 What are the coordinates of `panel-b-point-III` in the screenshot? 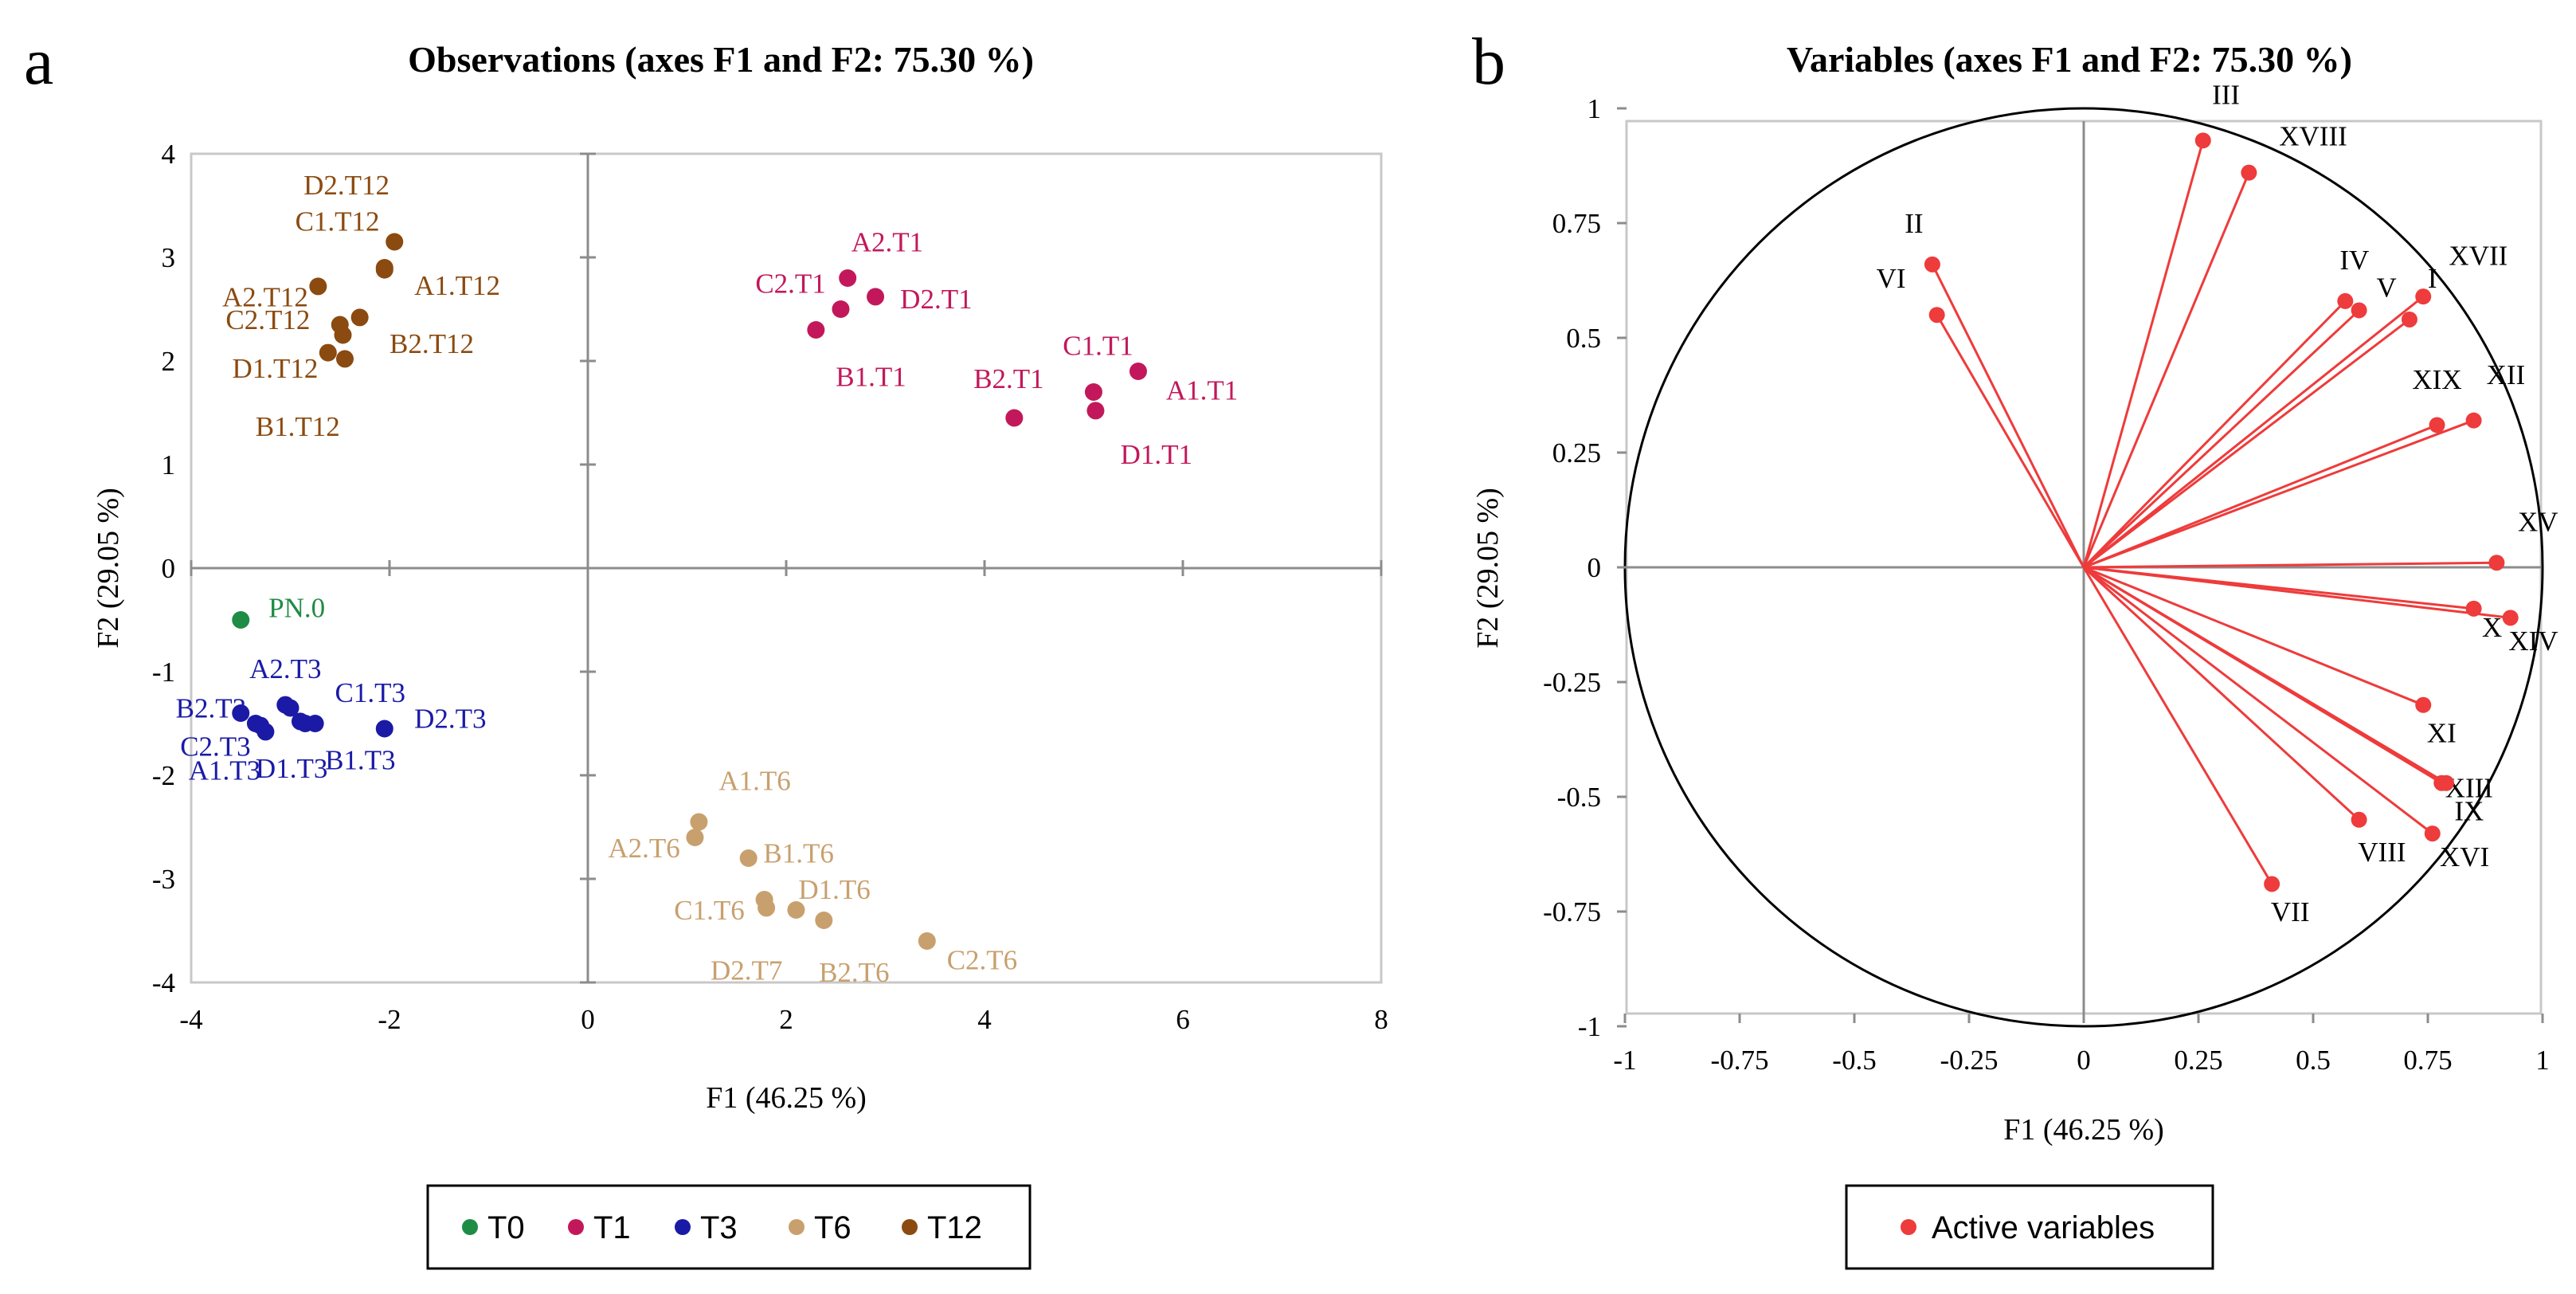 It's located at (2202, 140).